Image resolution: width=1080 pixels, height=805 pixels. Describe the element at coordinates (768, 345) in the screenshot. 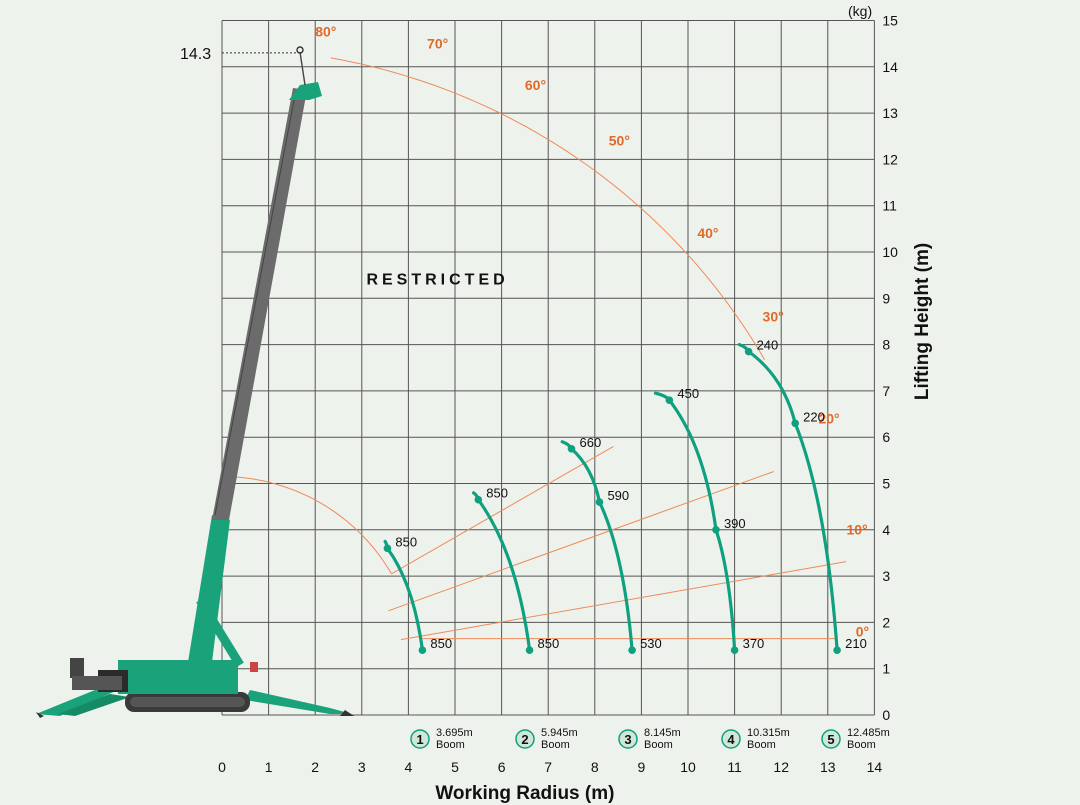

I see `capacity-value-label: 240` at that location.